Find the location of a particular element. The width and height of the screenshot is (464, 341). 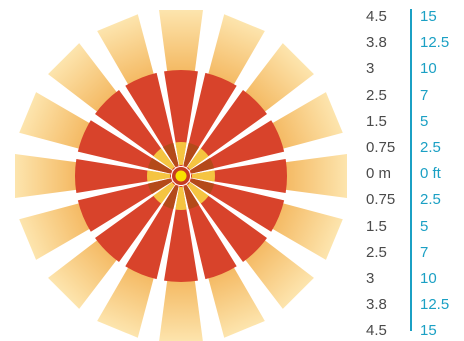

metric-label: 0 m is located at coordinates (379, 174).